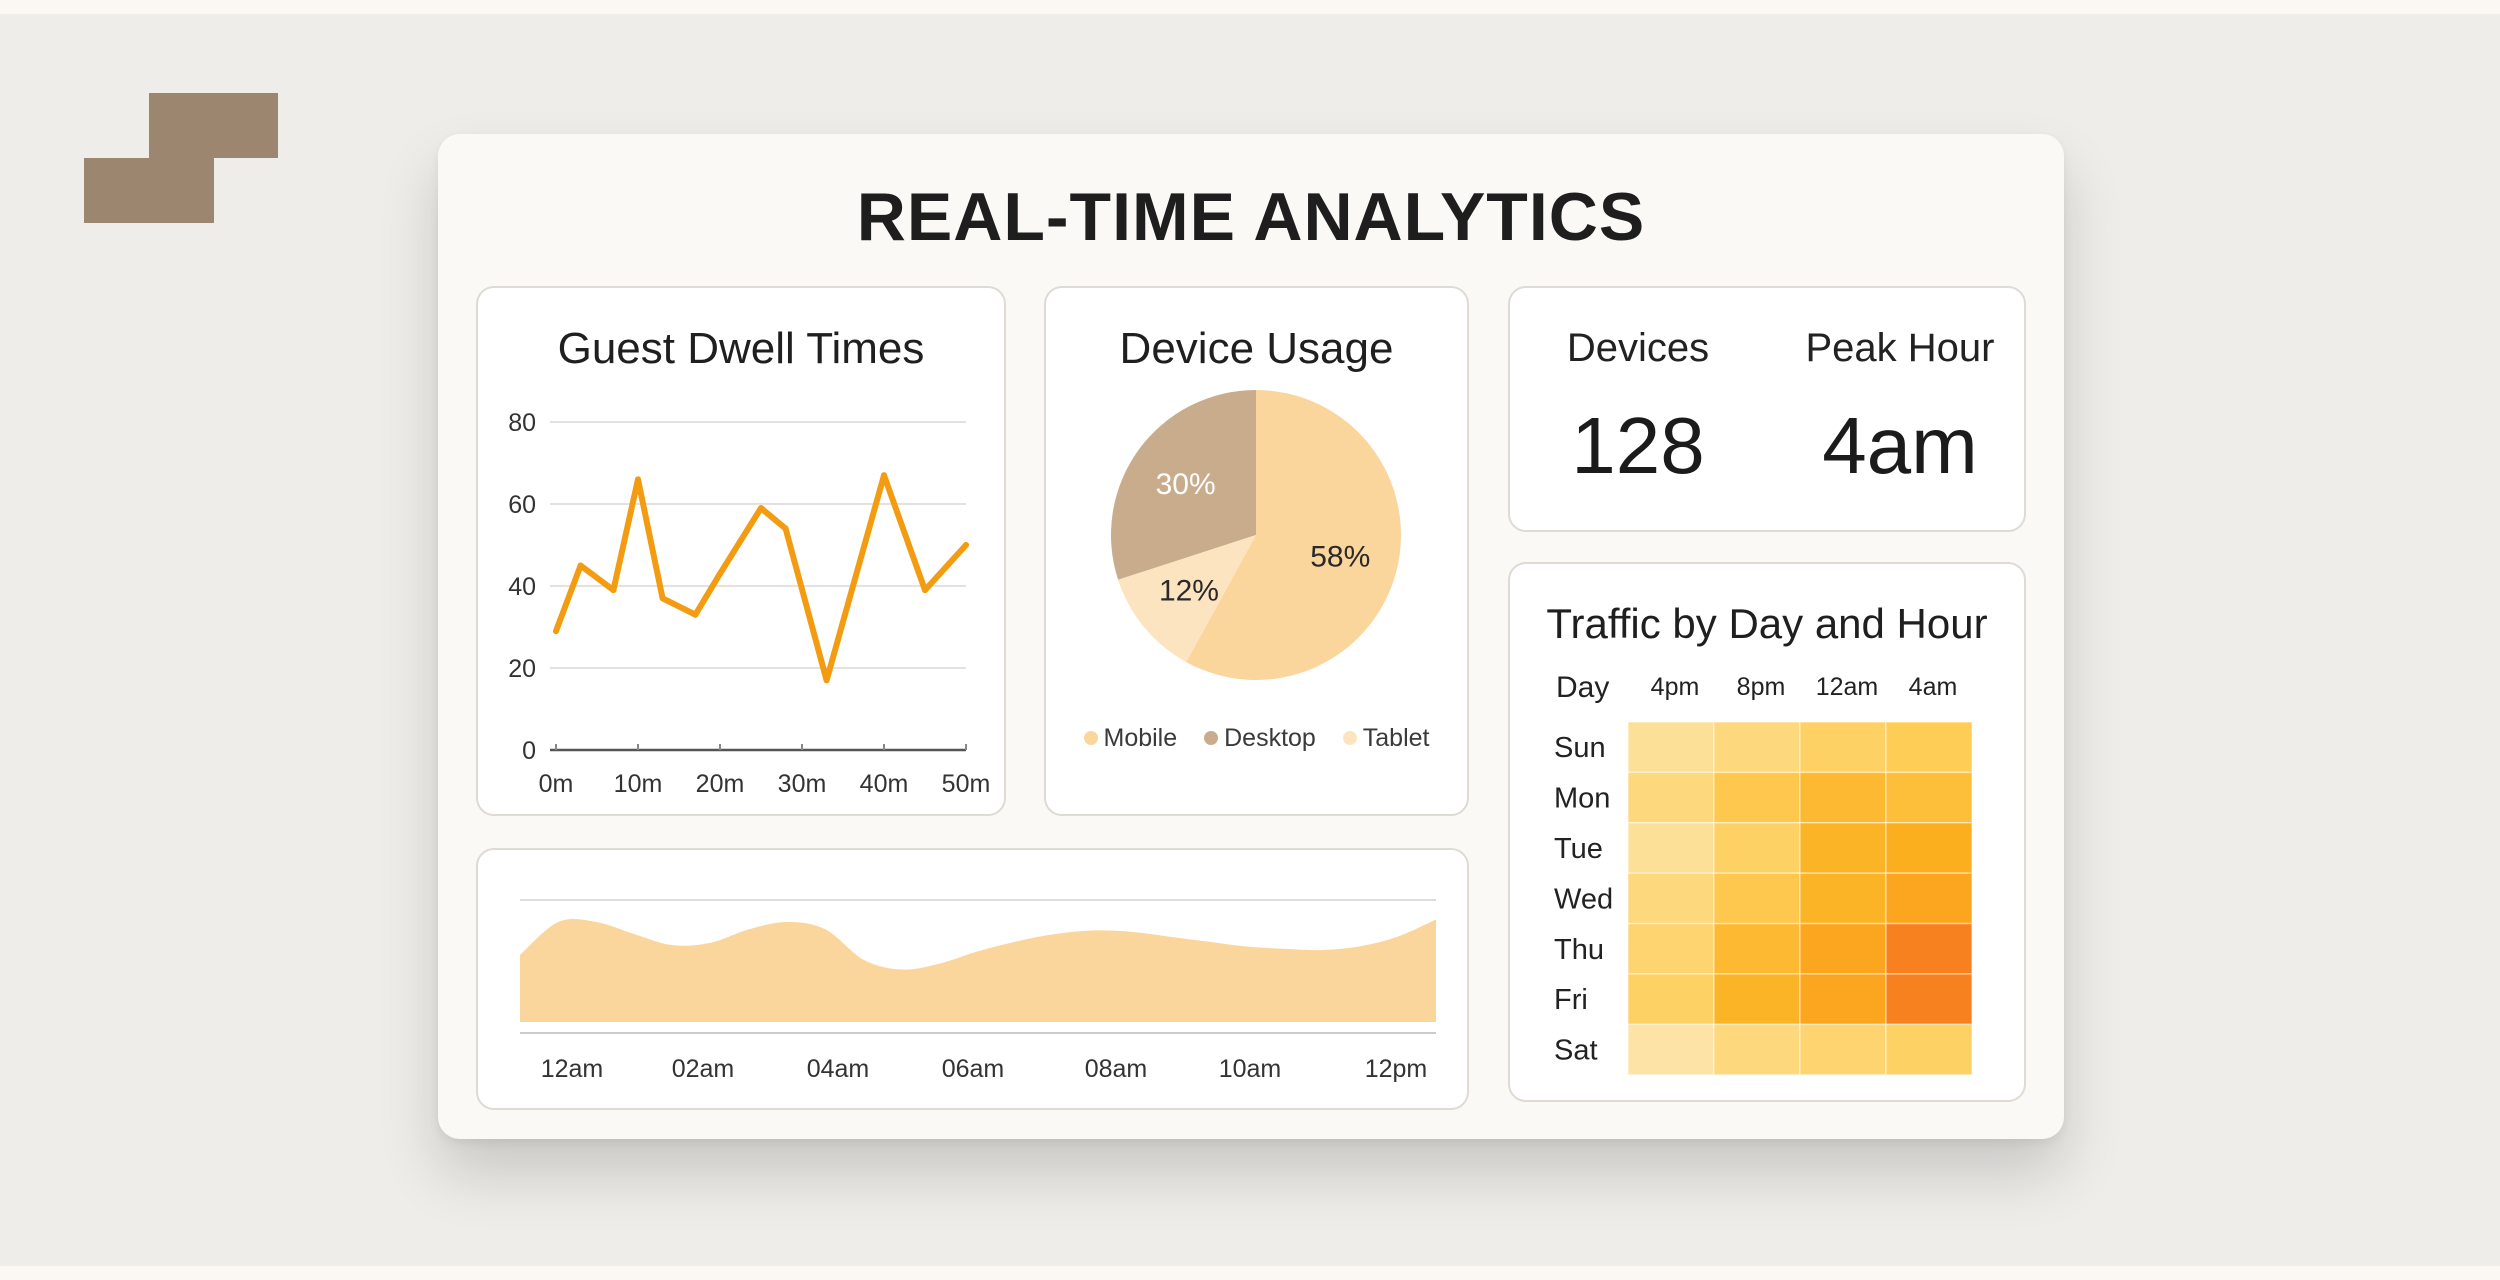 The width and height of the screenshot is (2500, 1280). Describe the element at coordinates (638, 784) in the screenshot. I see `x-tick-label: 10m` at that location.